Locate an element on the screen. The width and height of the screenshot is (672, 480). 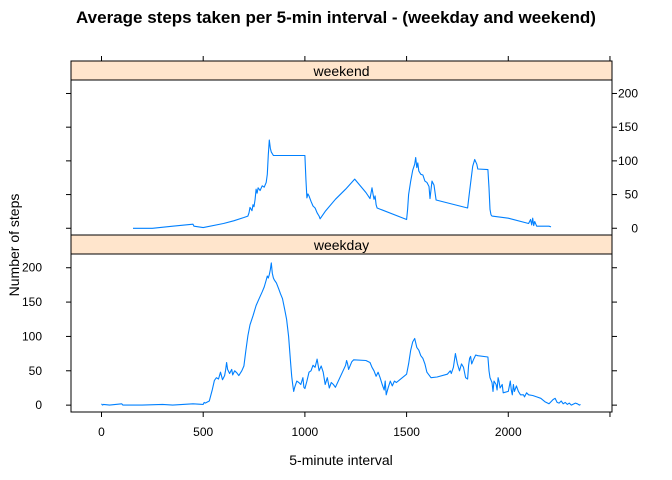
x-tick-label: 1500 is located at coordinates (406, 432).